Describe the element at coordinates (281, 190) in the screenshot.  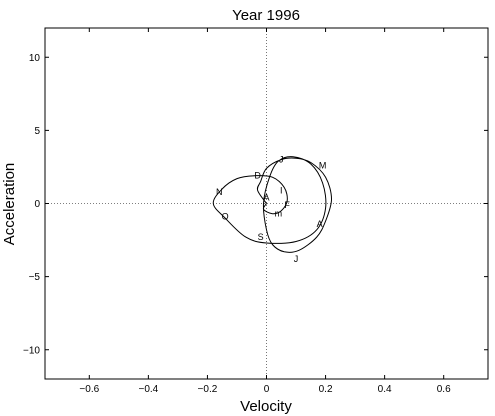
I see `month-label: I` at that location.